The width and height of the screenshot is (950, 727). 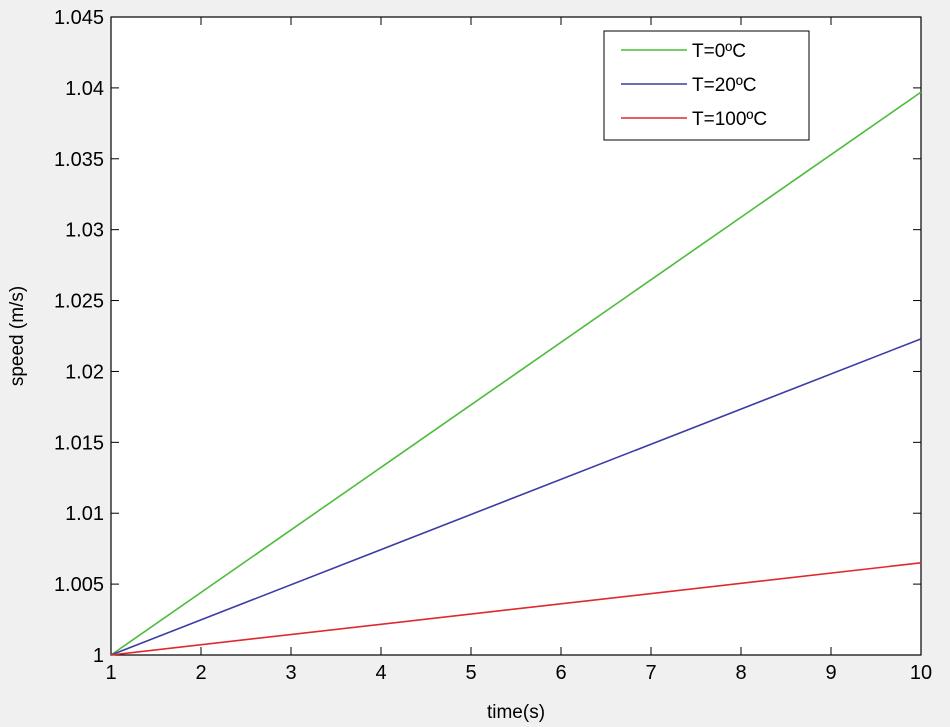 I want to click on y-tick-label: 1.02, so click(x=84, y=372).